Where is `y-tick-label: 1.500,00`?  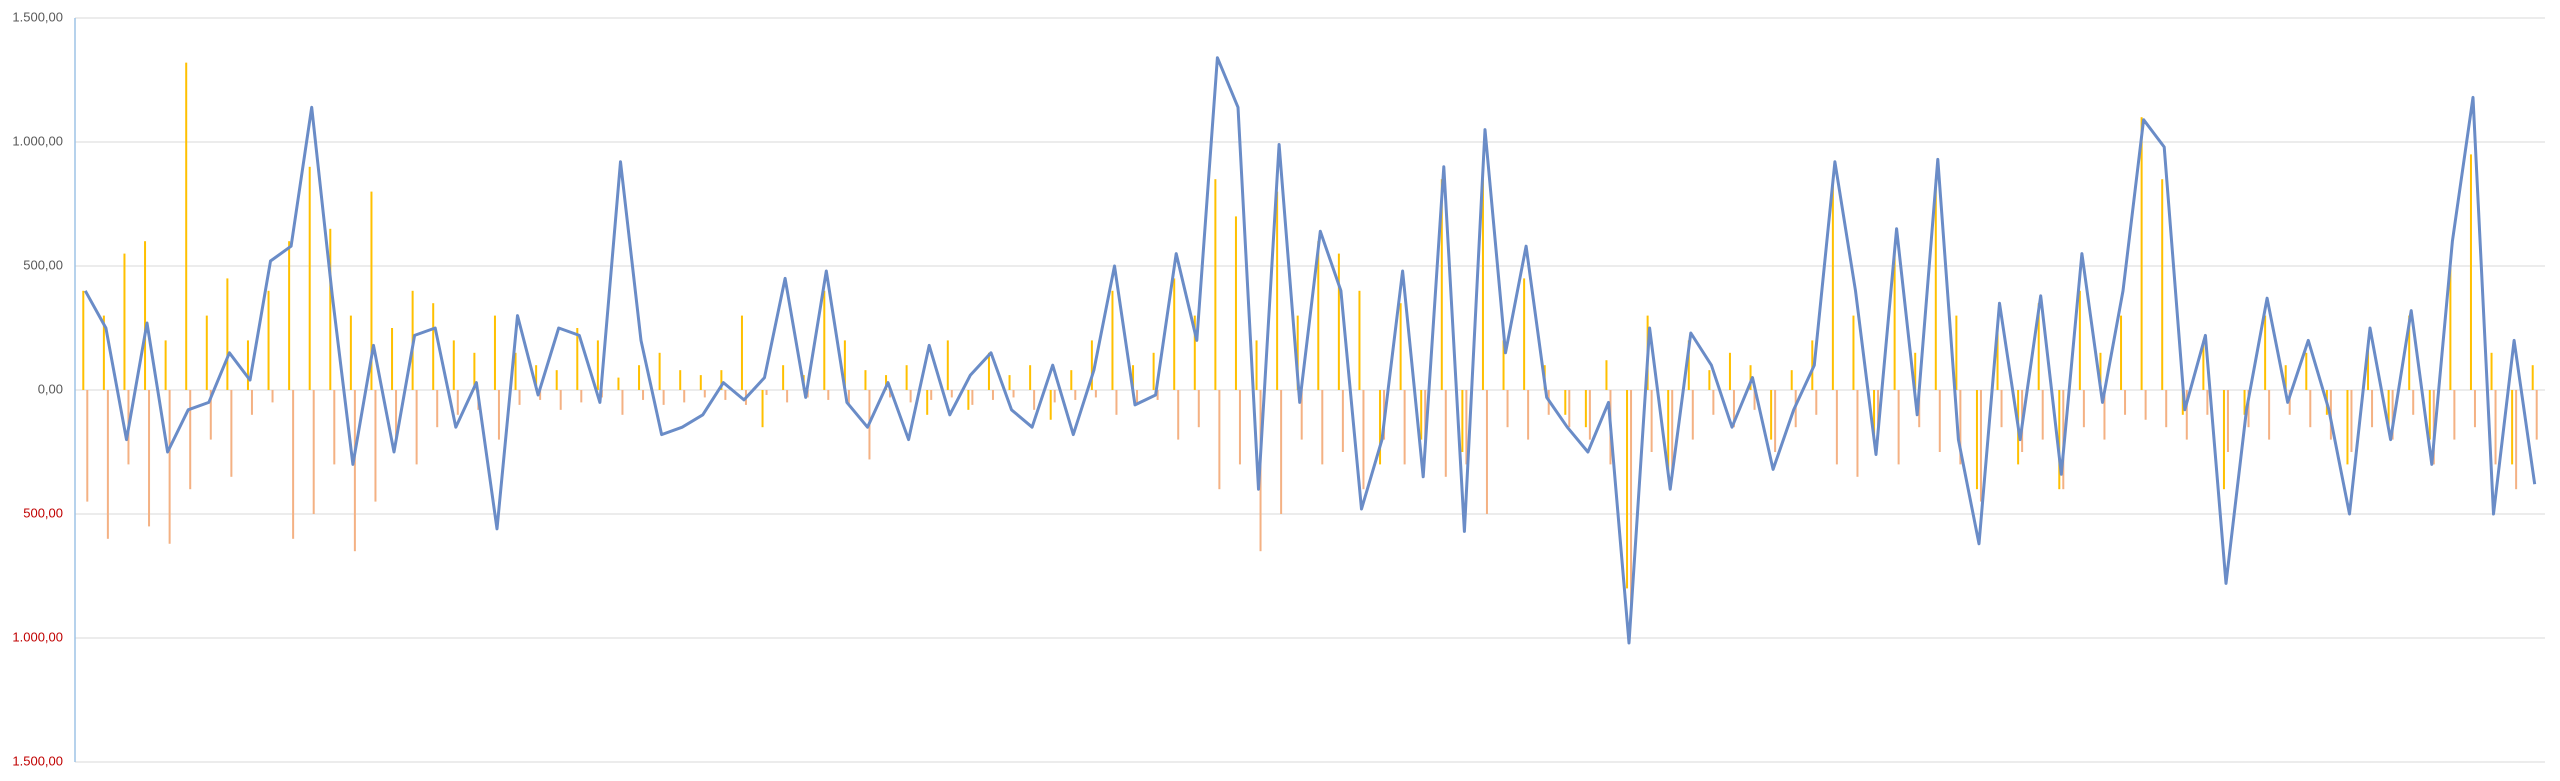
y-tick-label: 1.500,00 is located at coordinates (37, 16).